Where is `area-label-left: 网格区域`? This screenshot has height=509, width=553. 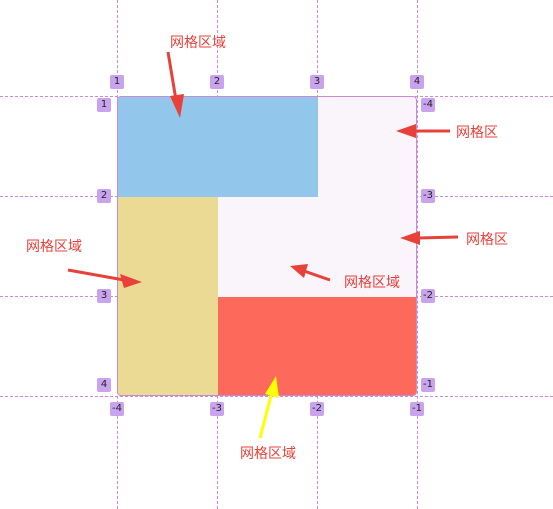
area-label-left: 网格区域 is located at coordinates (54, 247).